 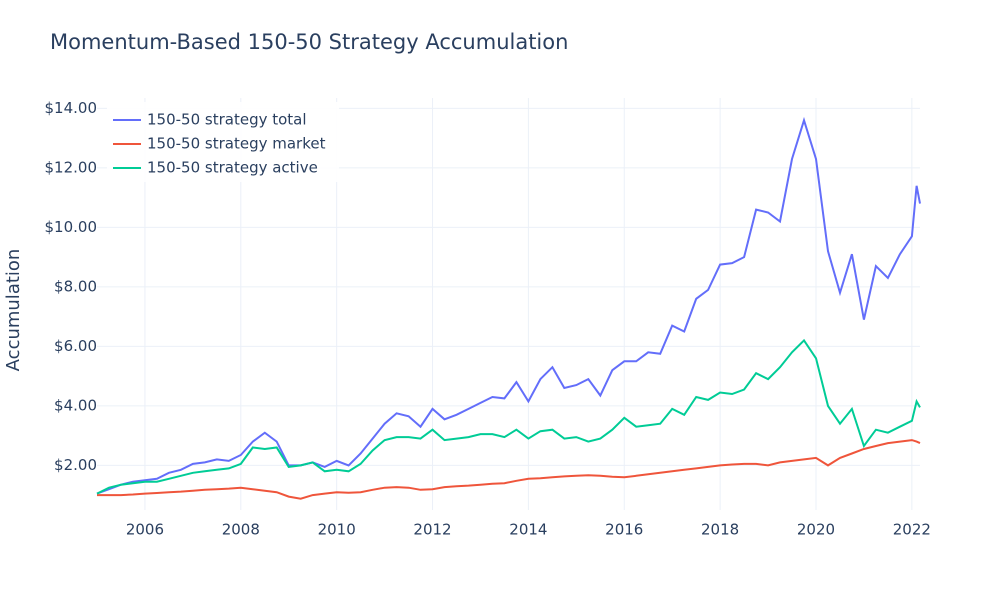 I want to click on y-tick-label: $2.00, so click(x=75, y=465).